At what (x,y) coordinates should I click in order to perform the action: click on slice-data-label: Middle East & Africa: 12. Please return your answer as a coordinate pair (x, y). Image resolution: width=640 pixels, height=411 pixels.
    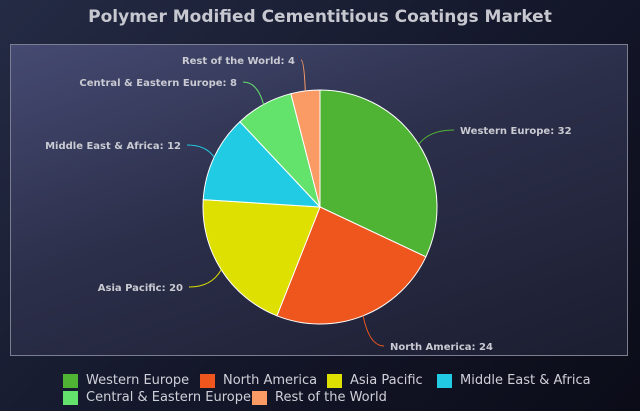
    Looking at the image, I should click on (113, 146).